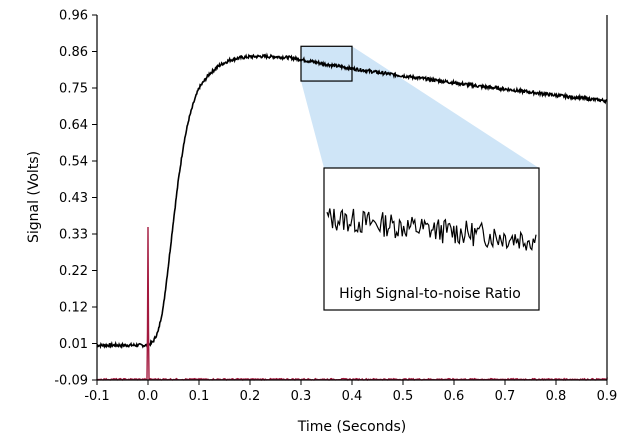 Image resolution: width=626 pixels, height=438 pixels. I want to click on zoom-box, so click(326, 63).